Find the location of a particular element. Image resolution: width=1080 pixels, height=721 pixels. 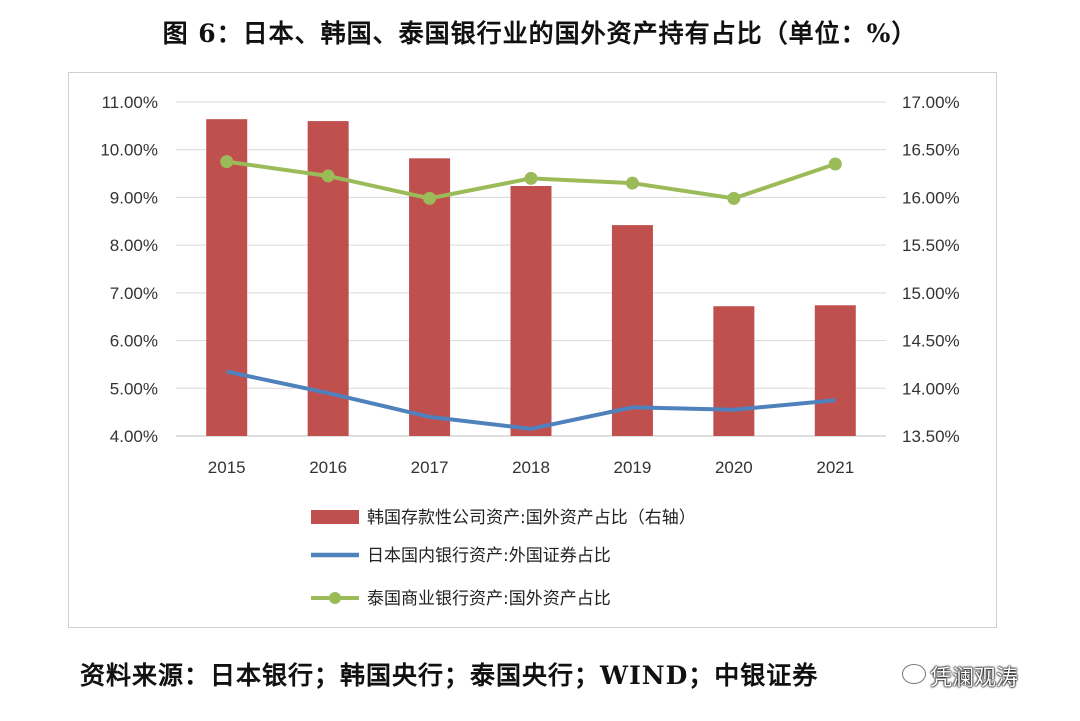

legend-swatch-korea is located at coordinates (335, 517).